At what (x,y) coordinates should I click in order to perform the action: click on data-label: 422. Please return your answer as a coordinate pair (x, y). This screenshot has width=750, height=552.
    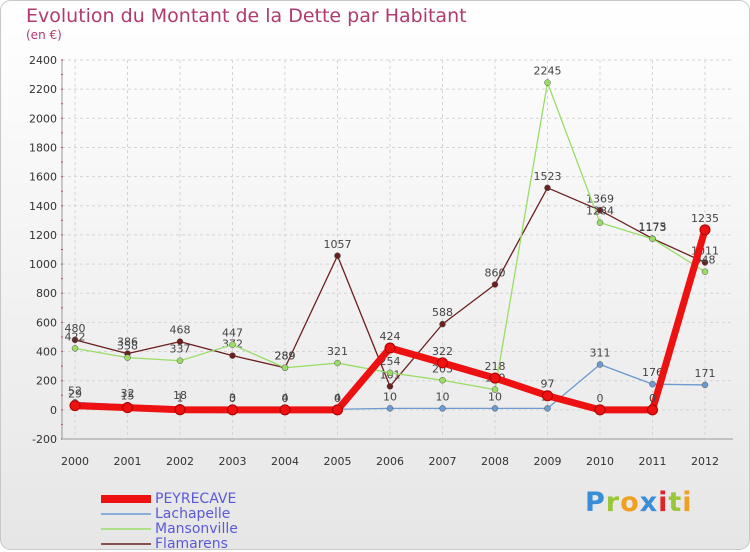
    Looking at the image, I should click on (75, 336).